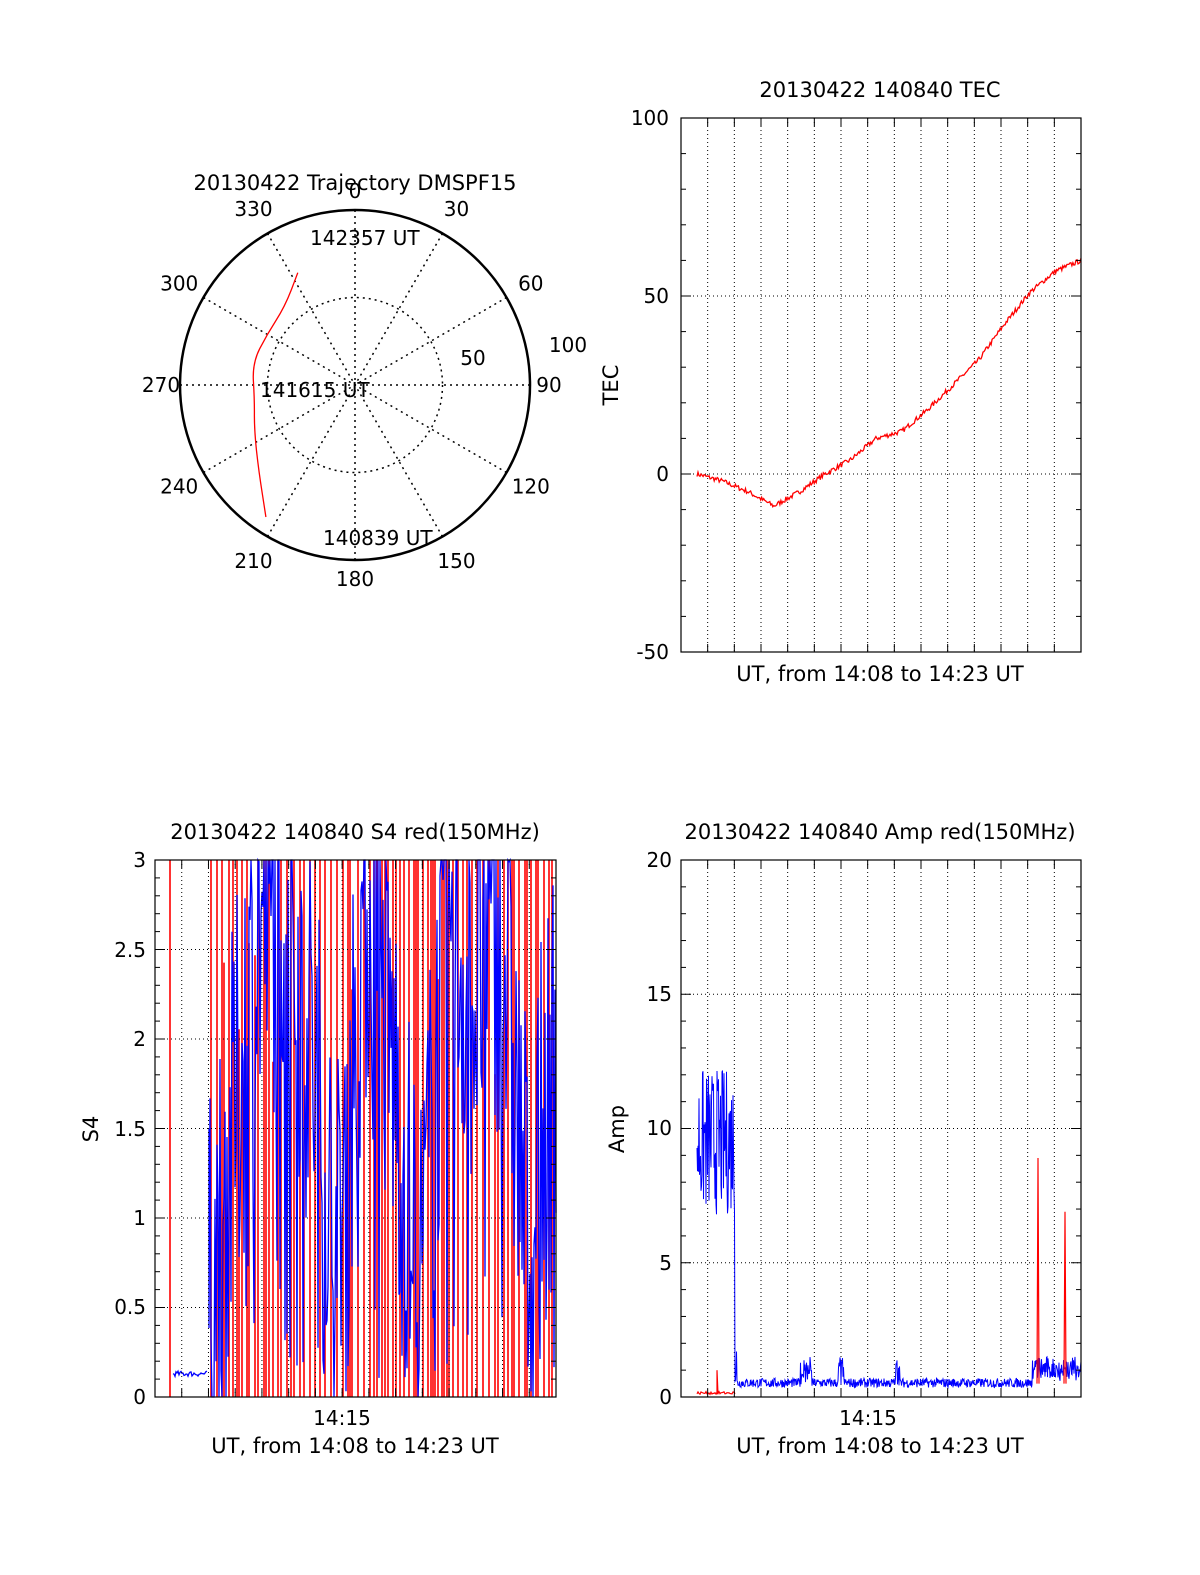 This screenshot has height=1575, width=1200. I want to click on annotation-start-time: 140839 UT, so click(378, 538).